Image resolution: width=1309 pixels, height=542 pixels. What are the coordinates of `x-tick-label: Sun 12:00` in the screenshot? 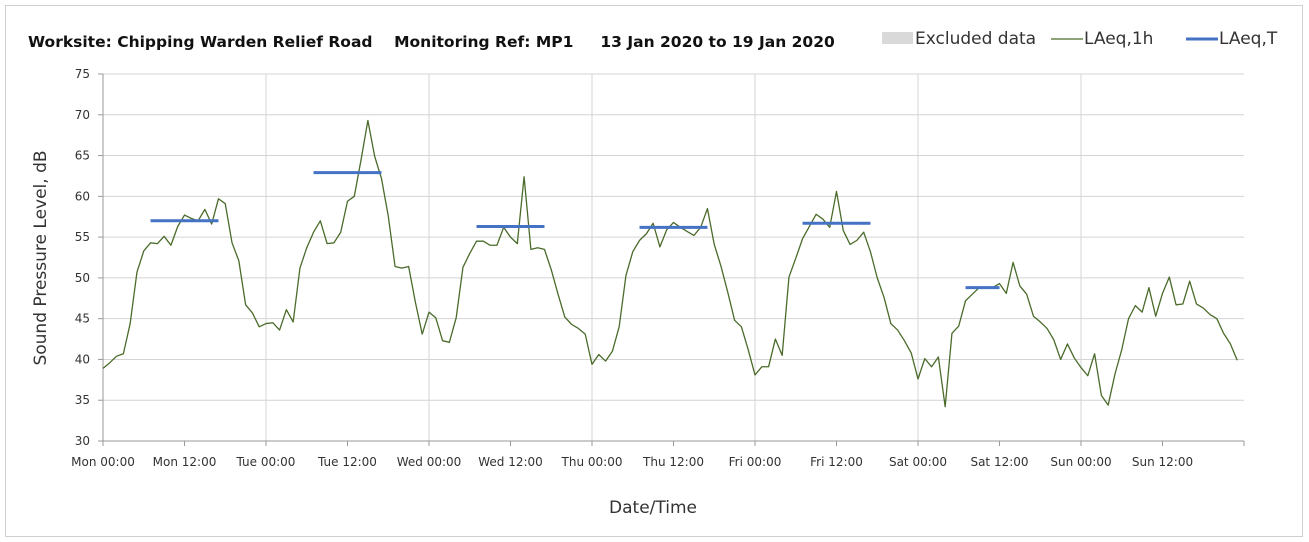 It's located at (1162, 462).